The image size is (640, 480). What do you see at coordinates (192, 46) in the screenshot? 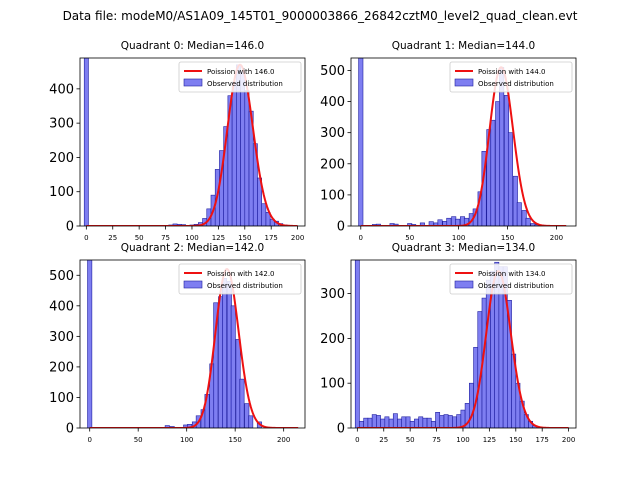
I see `subplot-title: Quadrant 0: Median=146.0` at bounding box center [192, 46].